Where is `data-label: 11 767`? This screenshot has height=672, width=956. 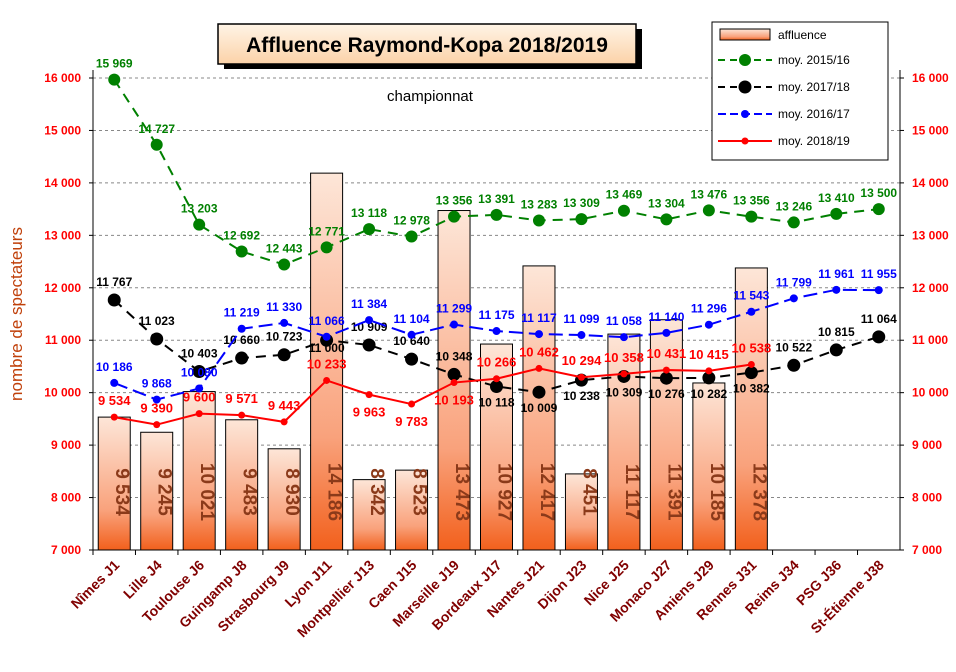 data-label: 11 767 is located at coordinates (114, 282).